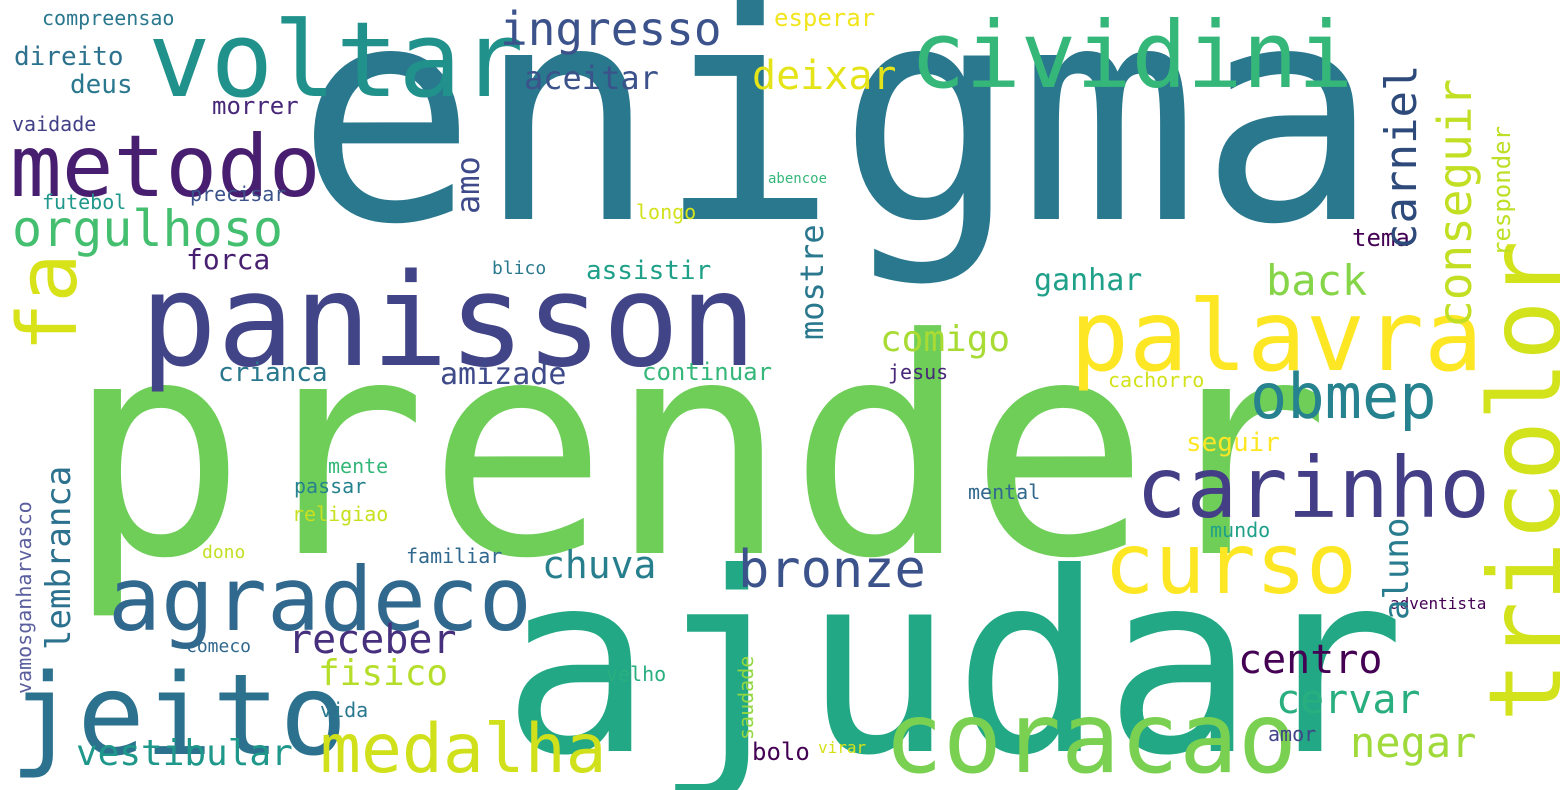  Describe the element at coordinates (84, 202) in the screenshot. I see `word-futebol: futebol` at that location.